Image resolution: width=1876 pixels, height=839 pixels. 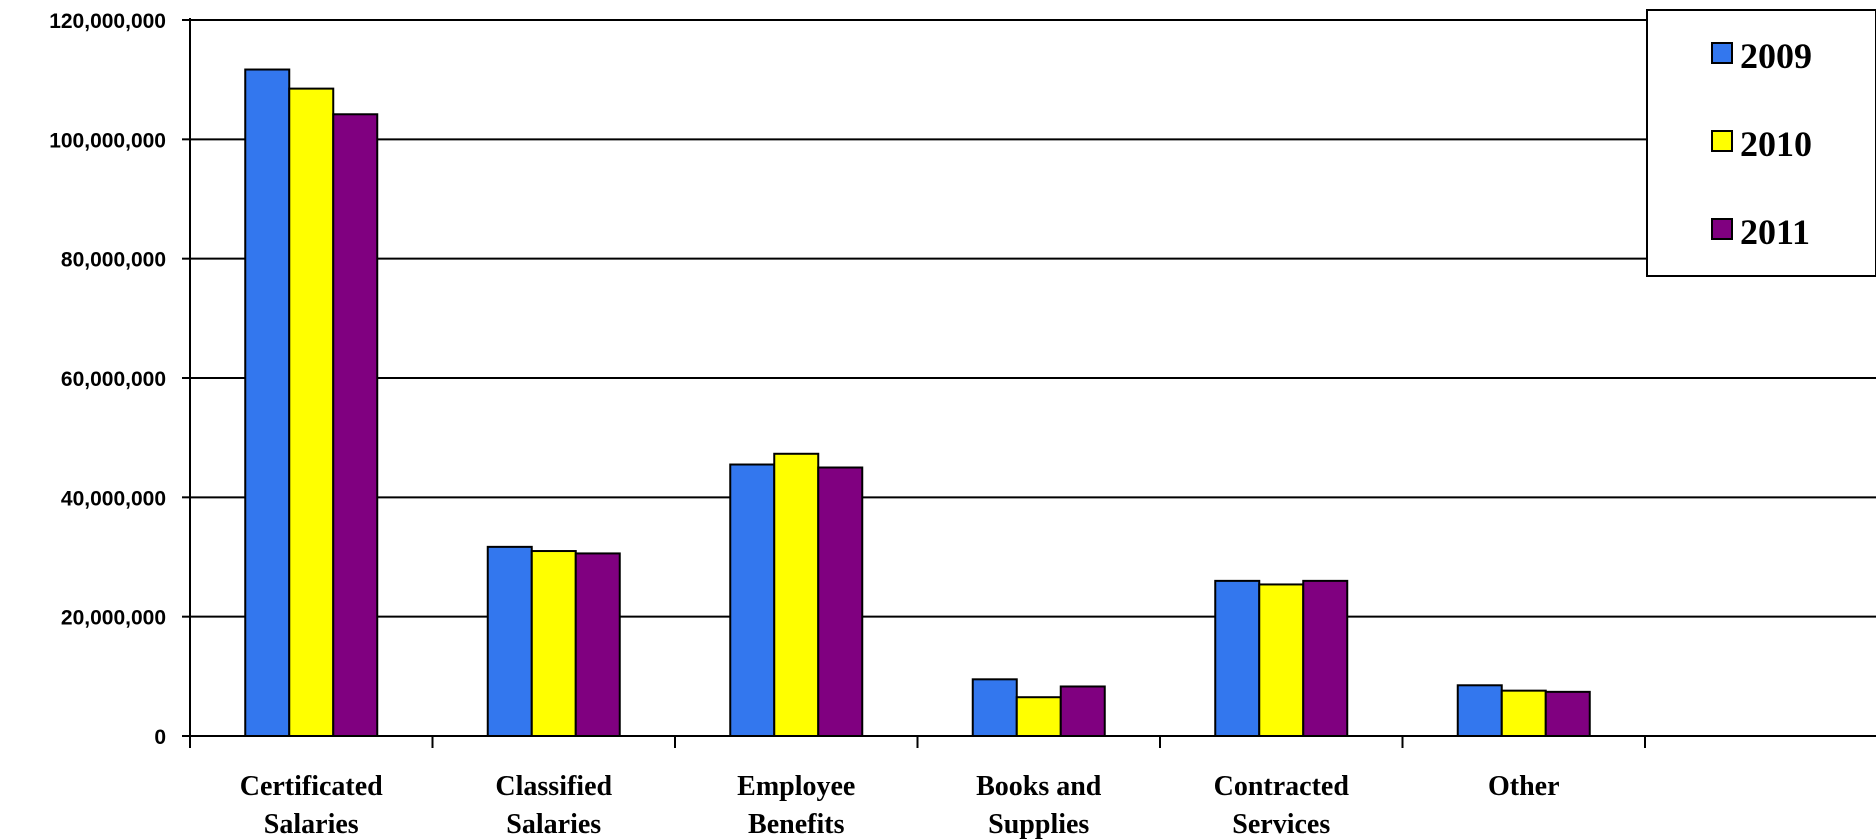 What do you see at coordinates (1775, 232) in the screenshot?
I see `legend-label-2011: 2011` at bounding box center [1775, 232].